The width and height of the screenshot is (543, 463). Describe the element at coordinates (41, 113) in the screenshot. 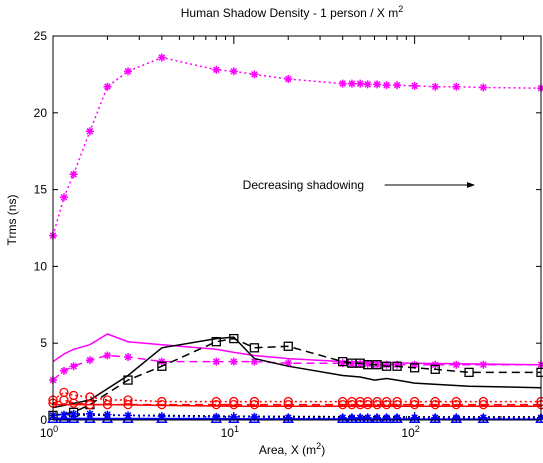

I see `y-tick-label: 20` at that location.